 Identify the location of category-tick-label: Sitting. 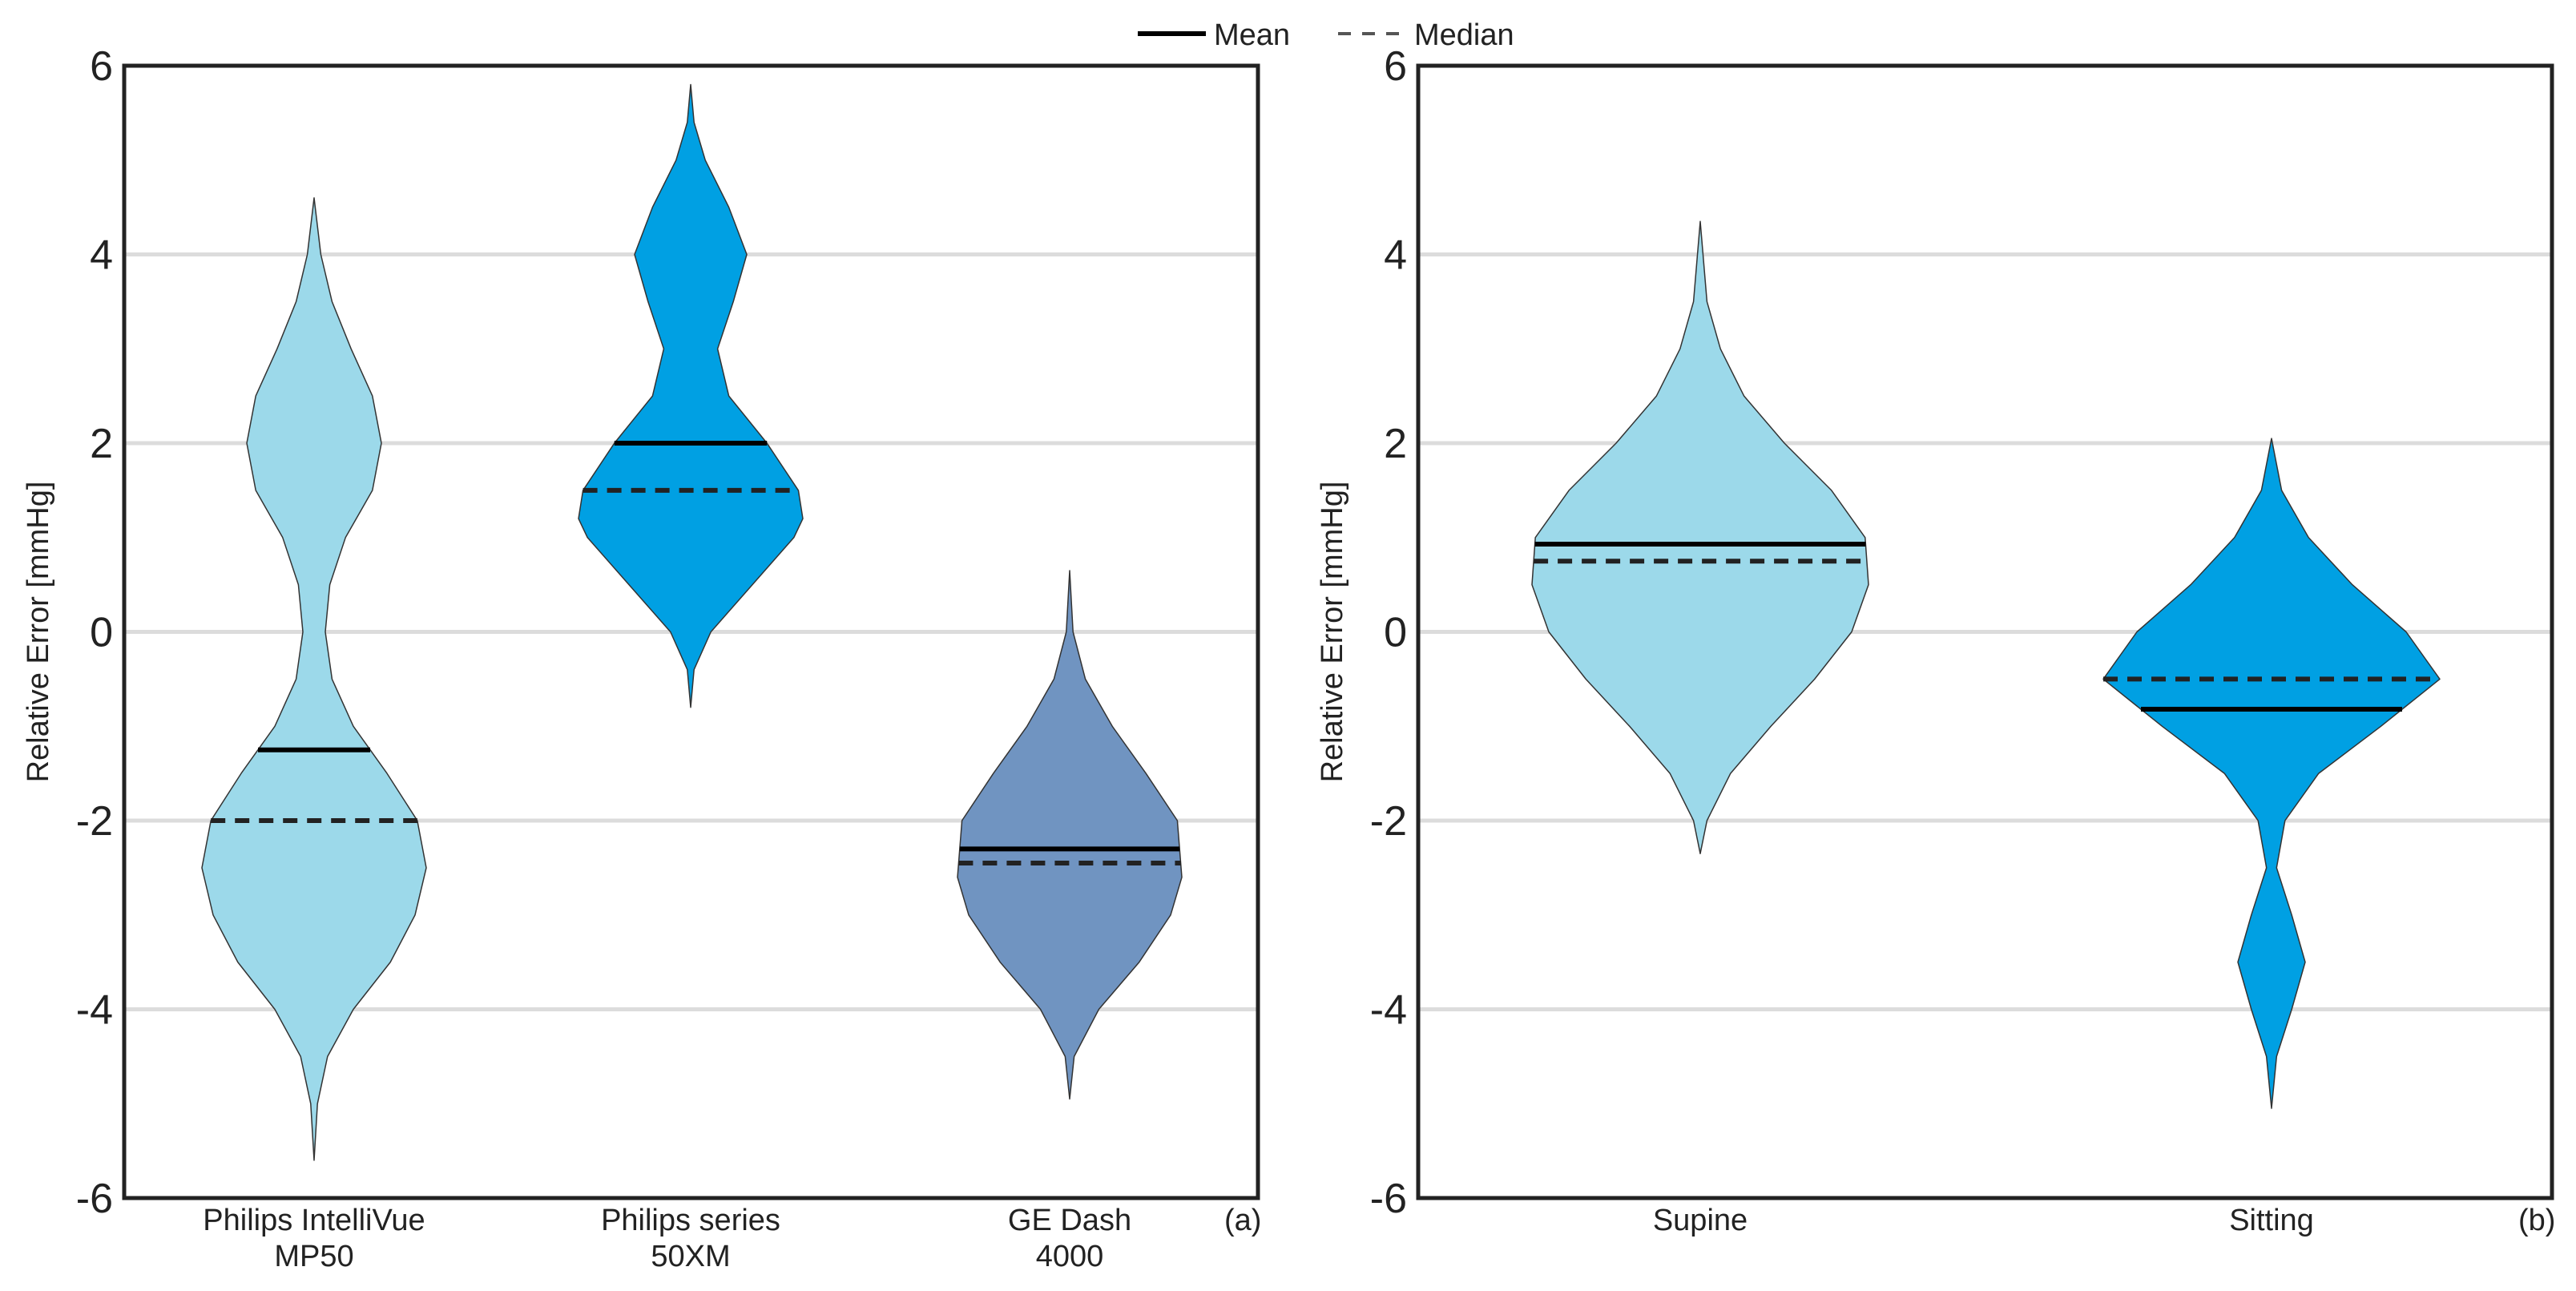
(2271, 1220).